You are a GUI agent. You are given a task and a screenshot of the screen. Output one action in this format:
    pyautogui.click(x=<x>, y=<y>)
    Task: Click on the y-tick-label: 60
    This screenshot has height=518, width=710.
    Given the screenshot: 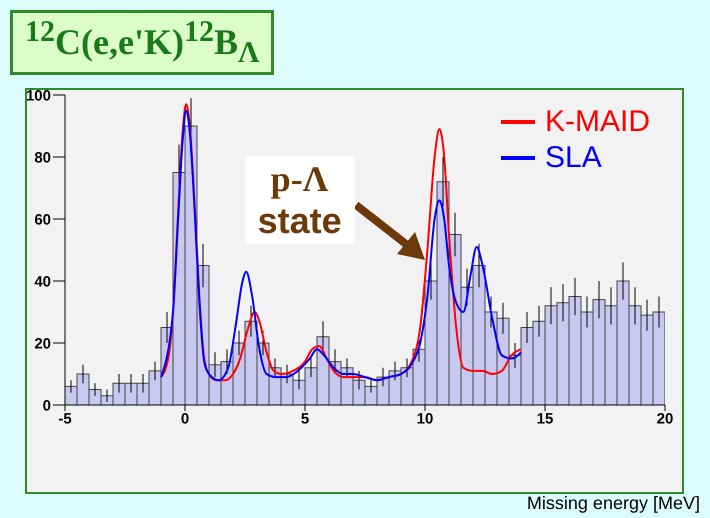 What is the action you would take?
    pyautogui.click(x=42, y=219)
    